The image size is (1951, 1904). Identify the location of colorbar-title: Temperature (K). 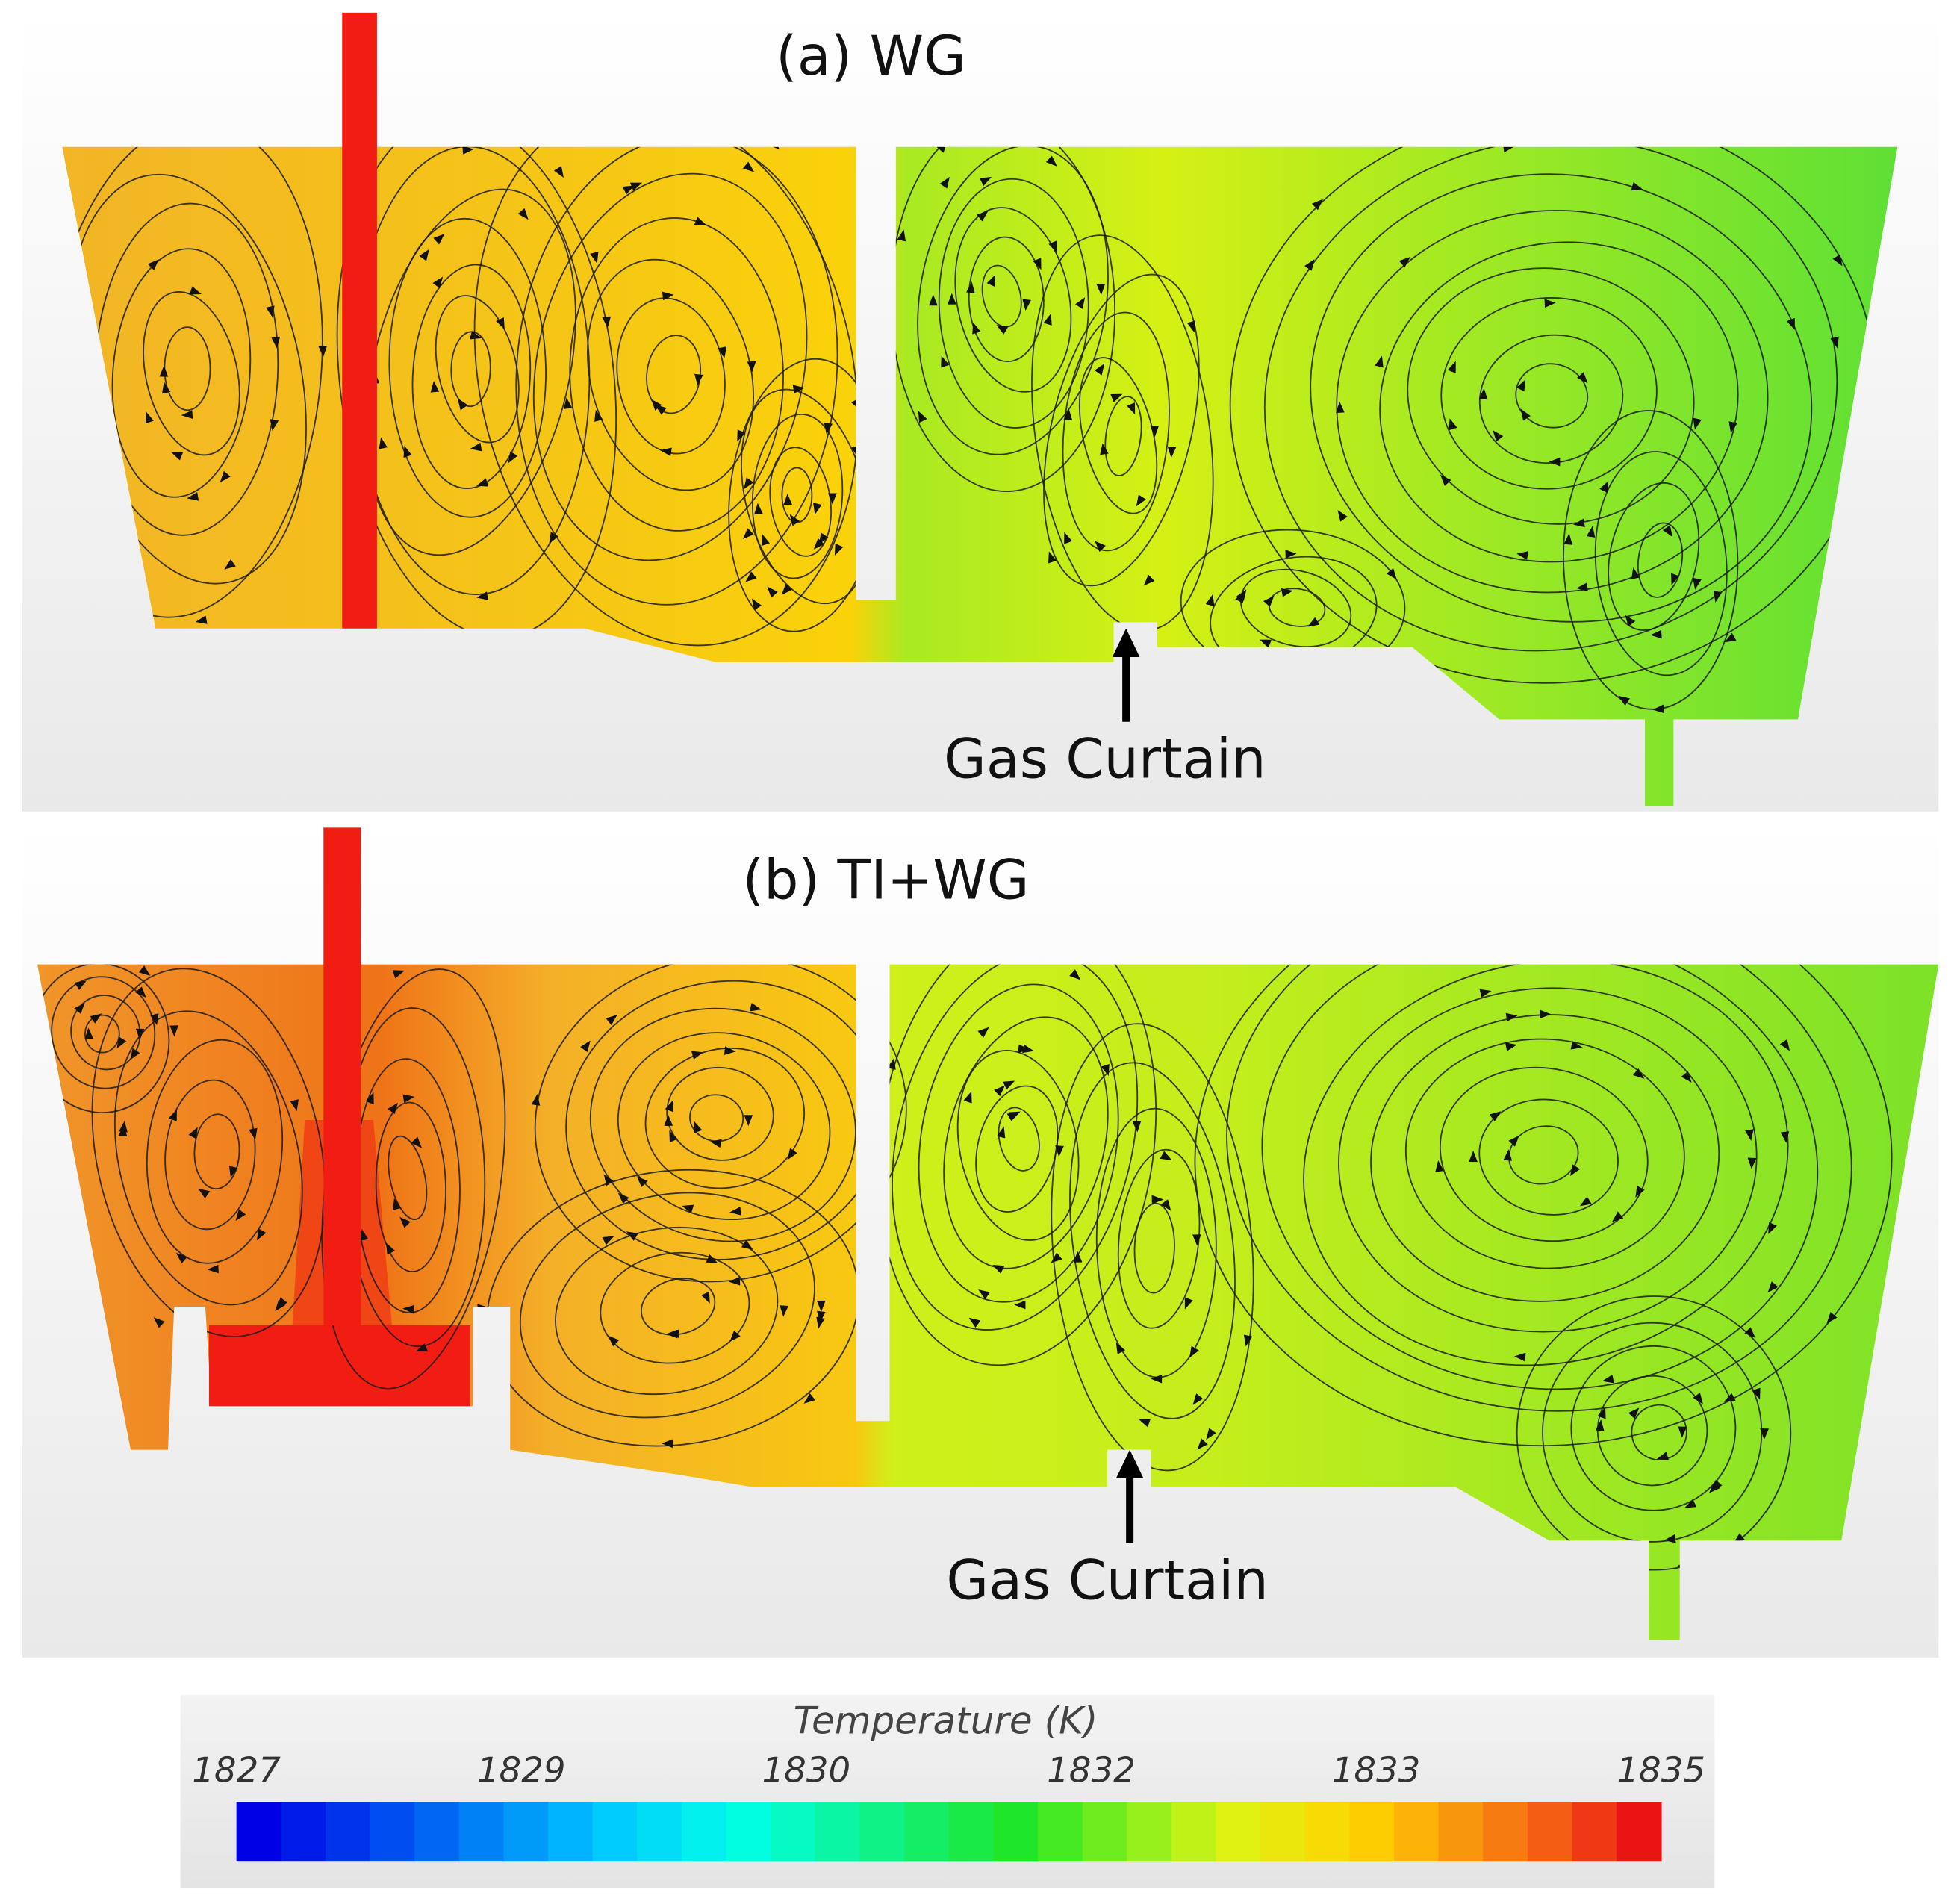
(946, 1721).